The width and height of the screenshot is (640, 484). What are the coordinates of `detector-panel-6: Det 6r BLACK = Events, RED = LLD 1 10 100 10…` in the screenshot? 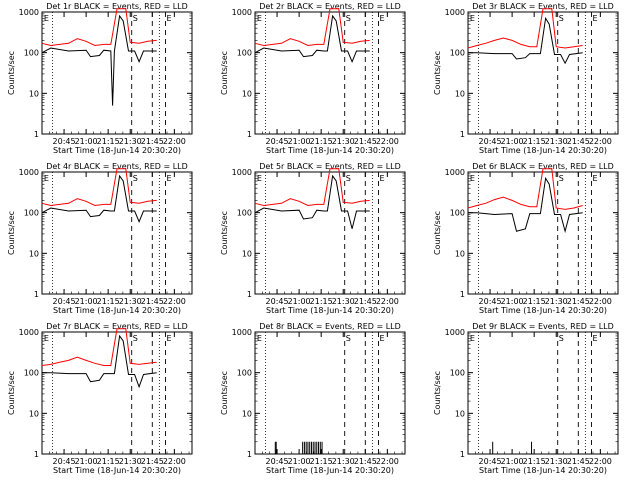 It's located at (526, 238).